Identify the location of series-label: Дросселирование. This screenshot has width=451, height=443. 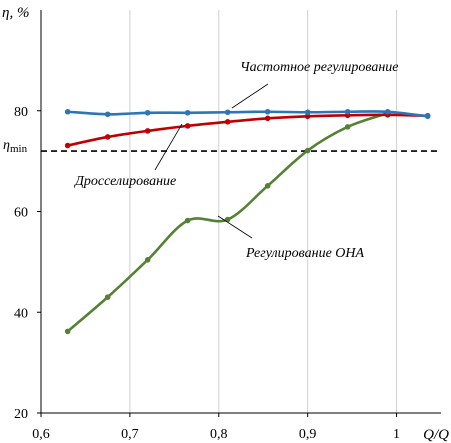
(124, 181).